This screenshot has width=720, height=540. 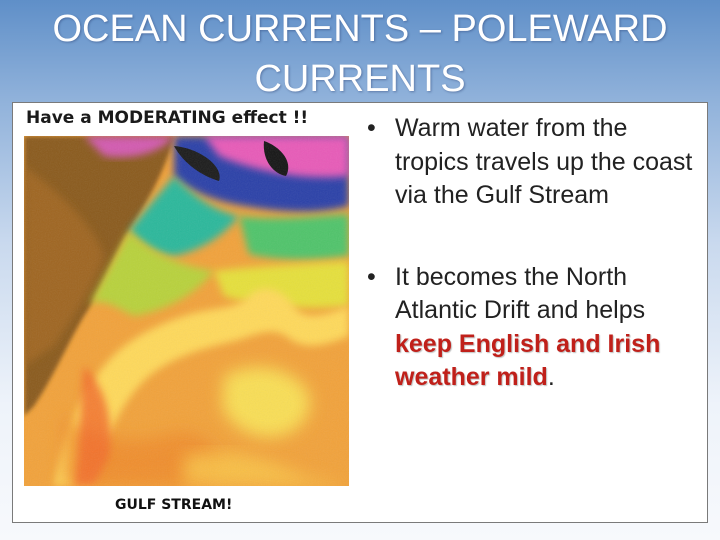 I want to click on map-caption: GULF STREAM!, so click(x=174, y=505).